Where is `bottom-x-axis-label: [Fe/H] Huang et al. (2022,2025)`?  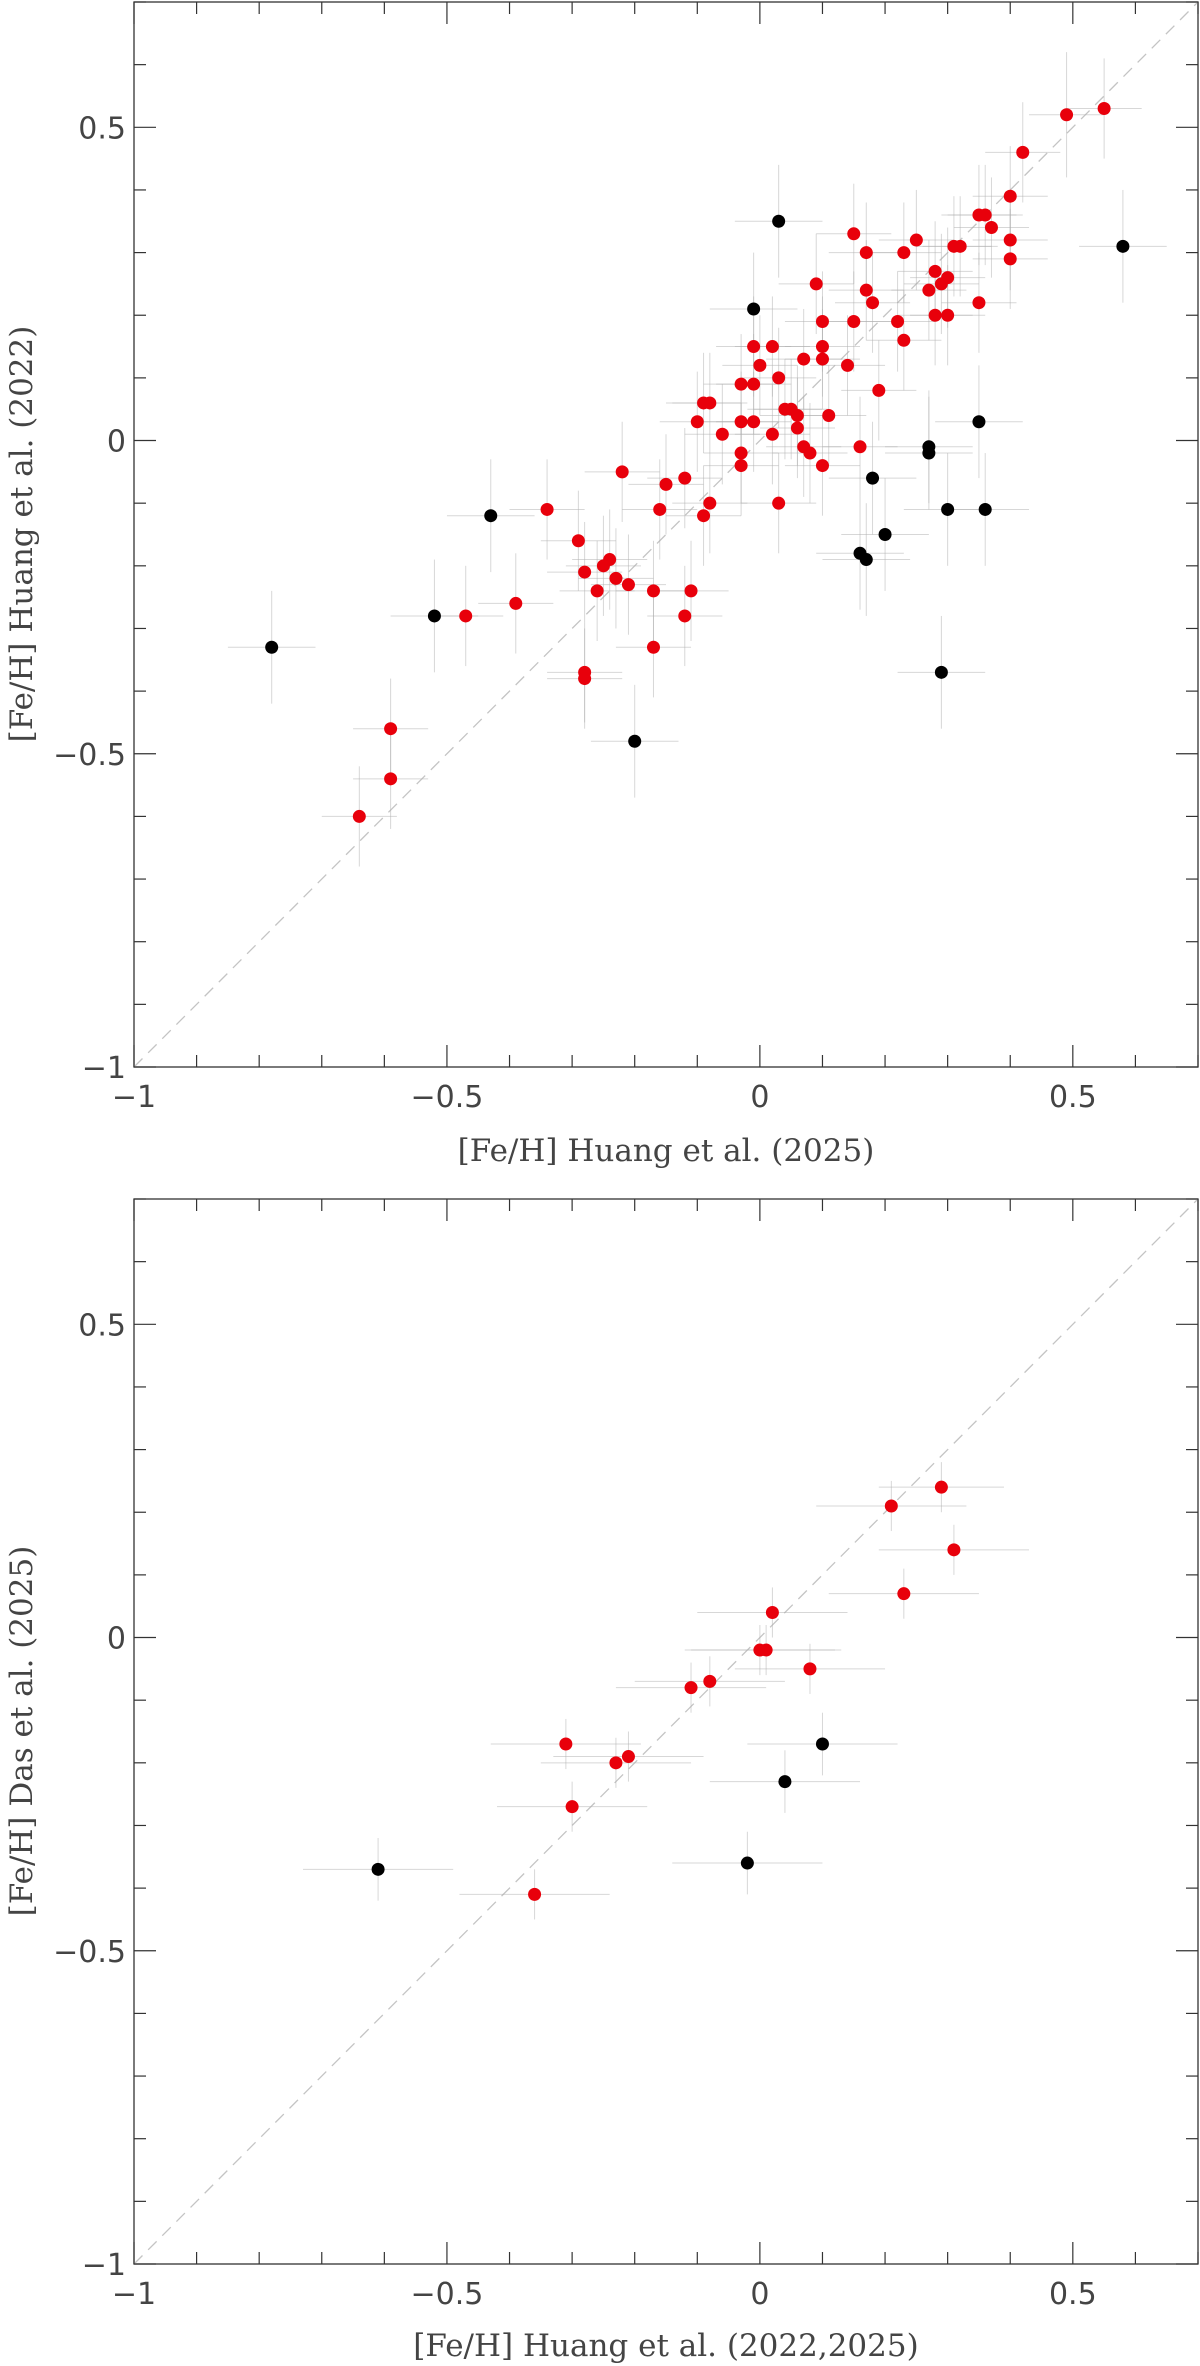
bottom-x-axis-label: [Fe/H] Huang et al. (2022,2025) is located at coordinates (665, 2346).